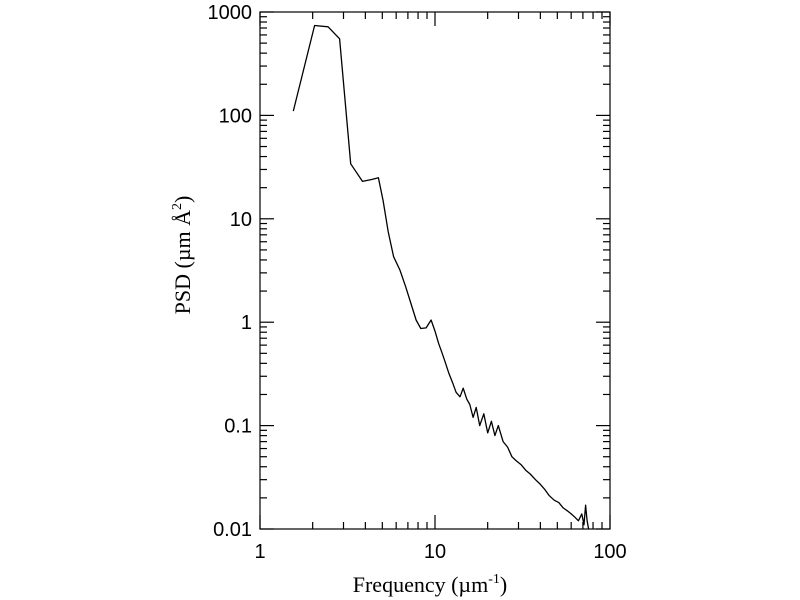  What do you see at coordinates (435, 552) in the screenshot?
I see `x-tick-label: 10` at bounding box center [435, 552].